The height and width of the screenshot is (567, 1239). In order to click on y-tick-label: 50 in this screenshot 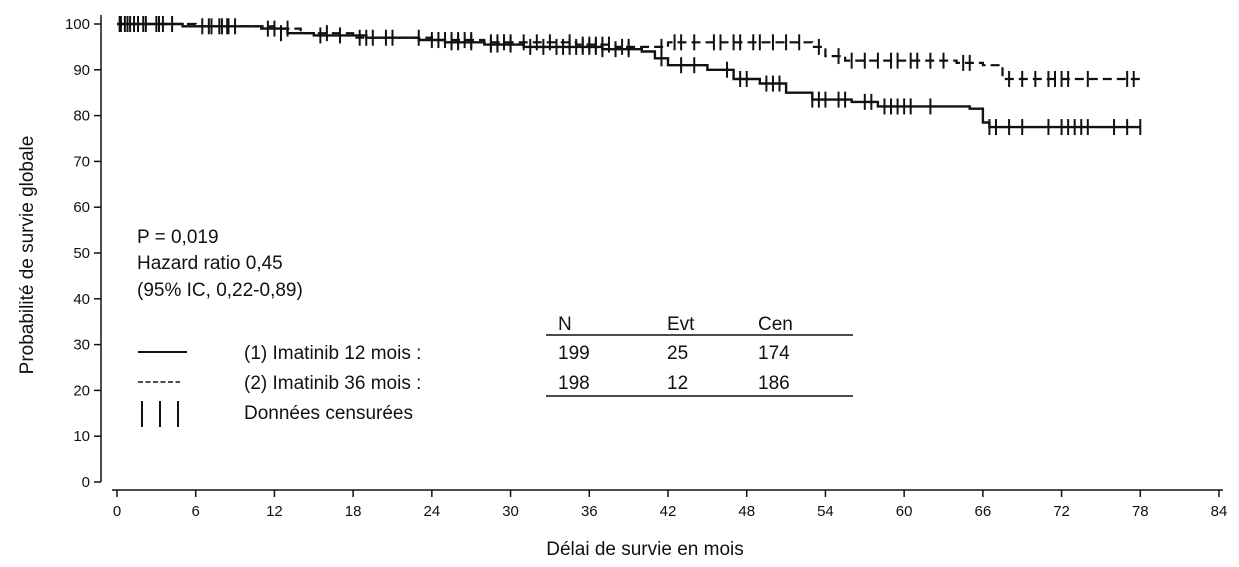, I will do `click(81, 253)`.